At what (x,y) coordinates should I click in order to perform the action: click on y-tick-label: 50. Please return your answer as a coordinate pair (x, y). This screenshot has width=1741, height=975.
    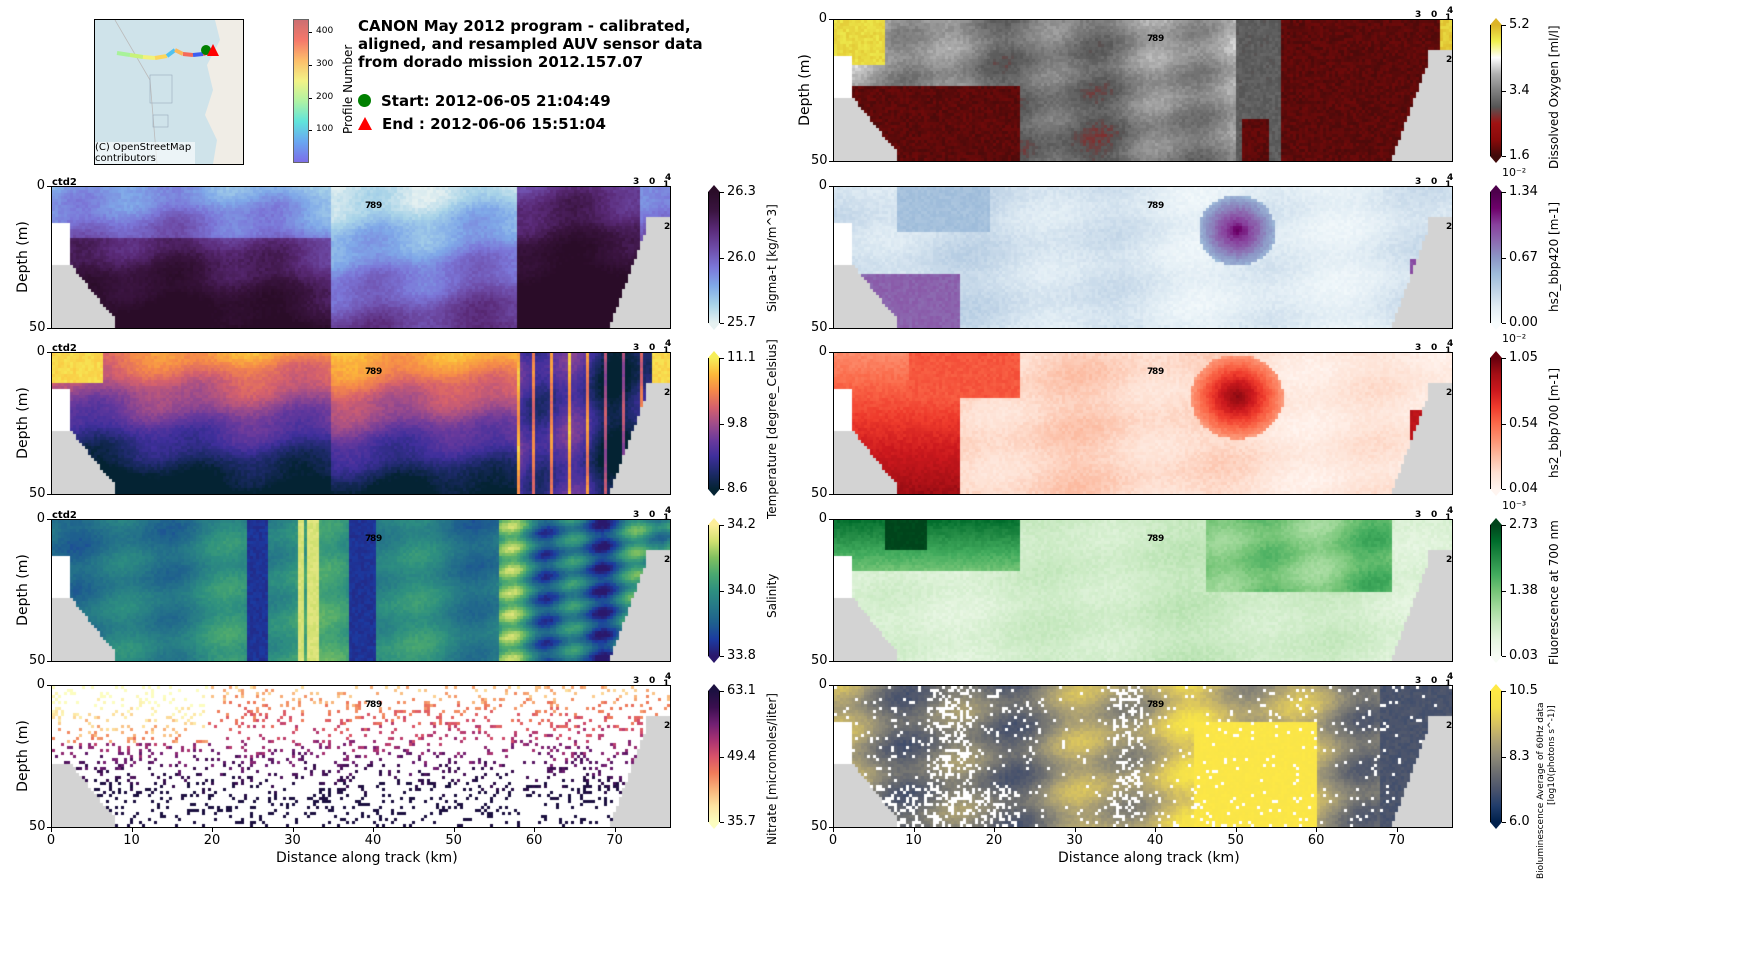
    Looking at the image, I should click on (819, 660).